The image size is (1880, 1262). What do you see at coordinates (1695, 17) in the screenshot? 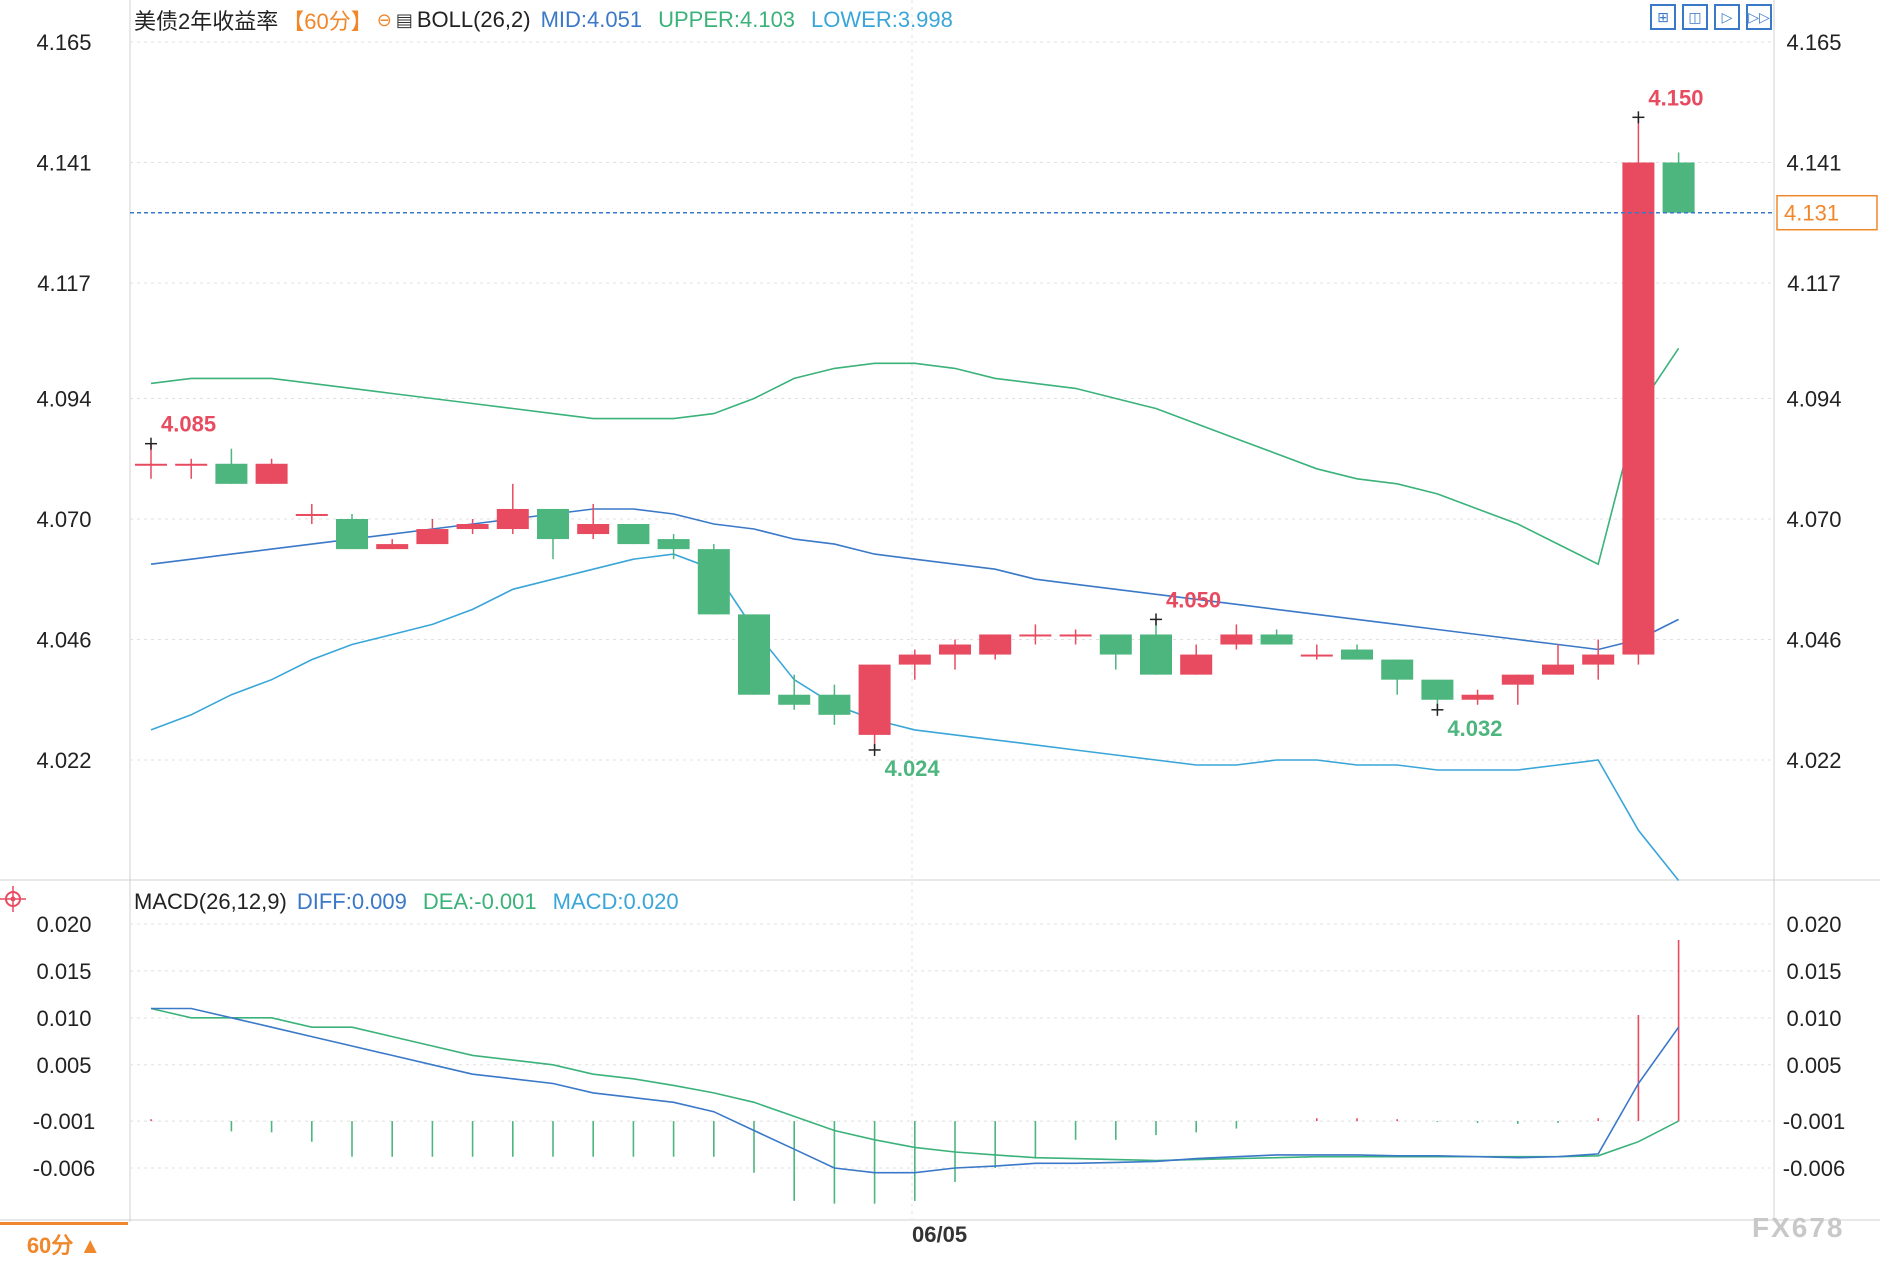
I see `chart-split-icon: ◫` at bounding box center [1695, 17].